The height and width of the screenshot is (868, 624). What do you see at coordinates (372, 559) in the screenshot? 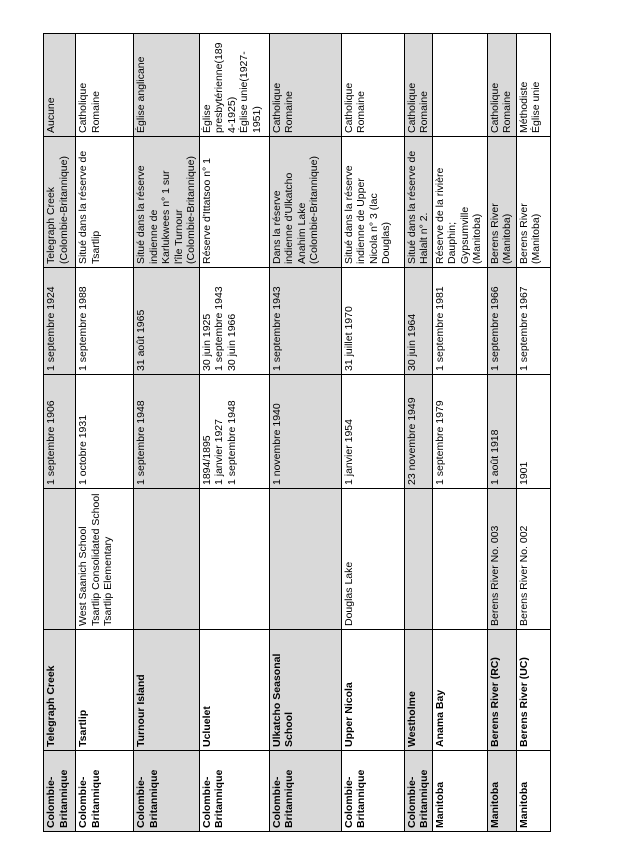
I see `cell-other-names: Douglas Lake` at bounding box center [372, 559].